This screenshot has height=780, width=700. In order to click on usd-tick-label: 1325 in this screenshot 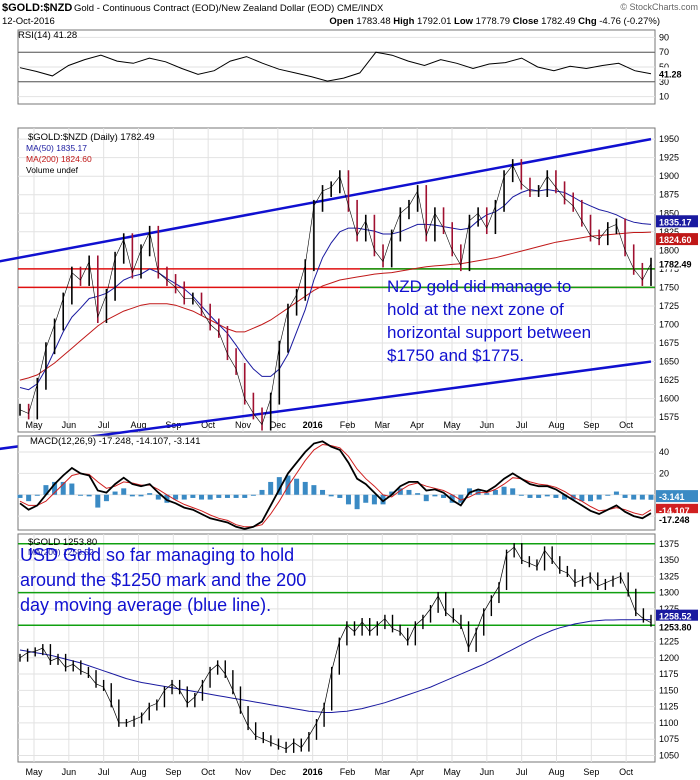, I will do `click(669, 576)`.